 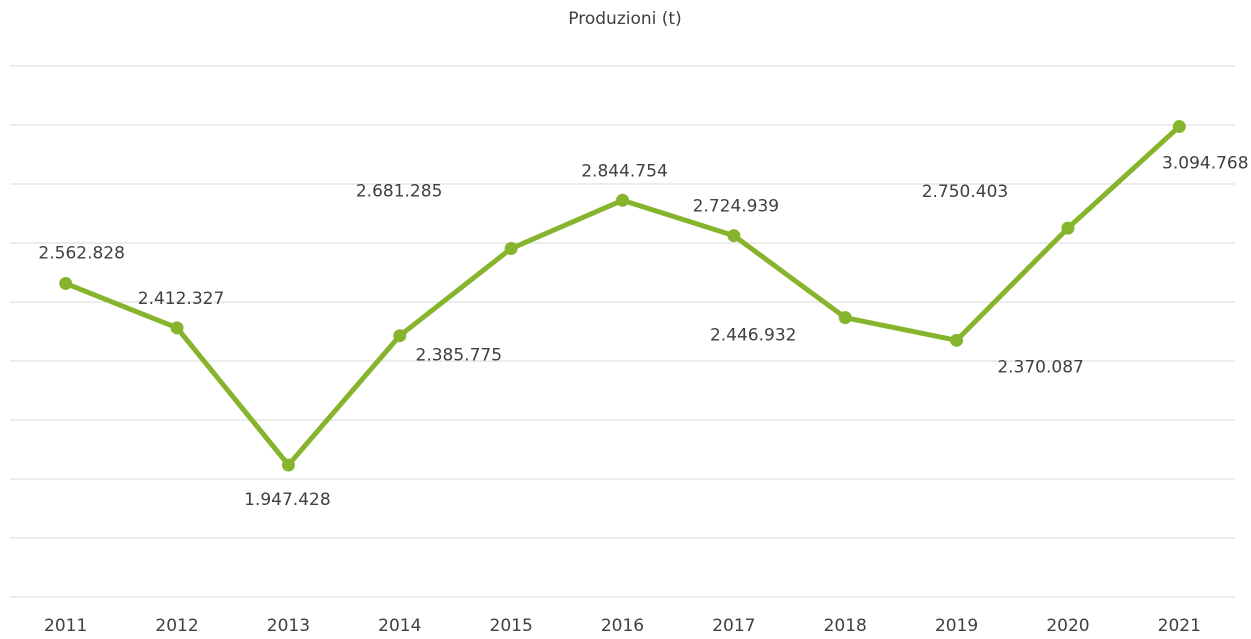 I want to click on x-tick-label: 2021, so click(x=1179, y=626).